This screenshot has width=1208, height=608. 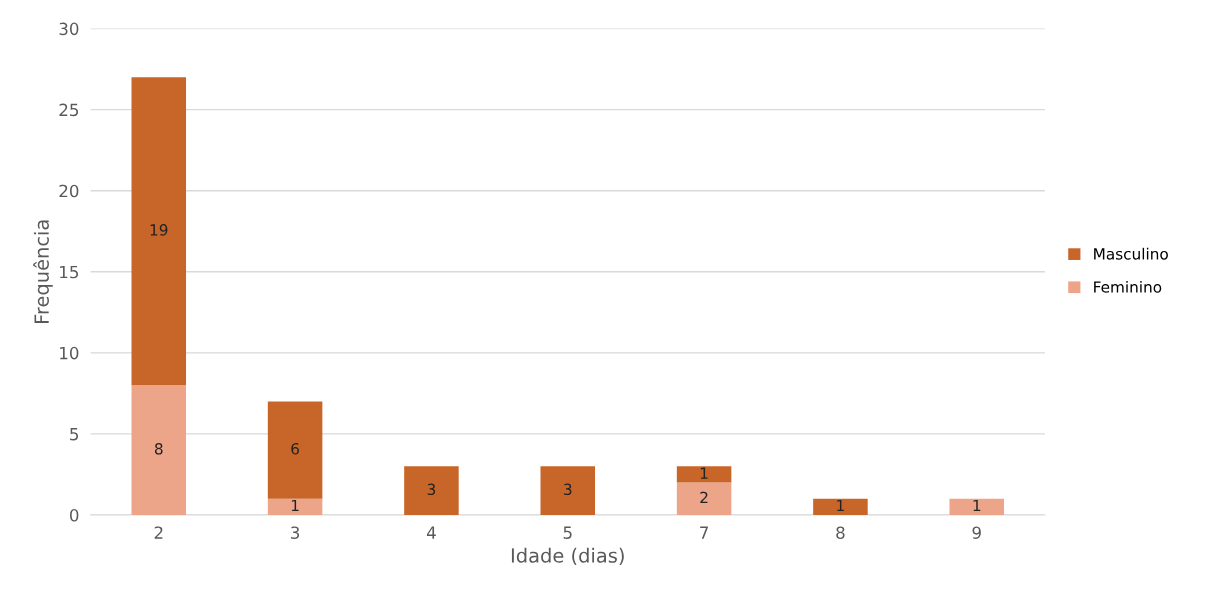 I want to click on y-tick-label: 30, so click(x=69, y=29).